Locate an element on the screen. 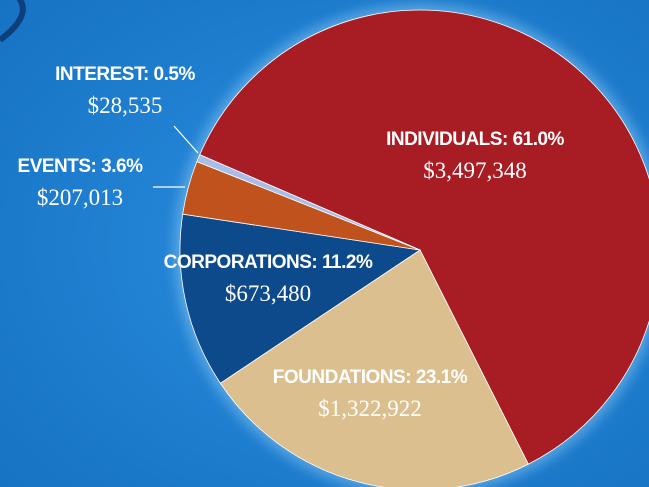 This screenshot has height=487, width=649. value-label: $3,497,348 is located at coordinates (475, 170).